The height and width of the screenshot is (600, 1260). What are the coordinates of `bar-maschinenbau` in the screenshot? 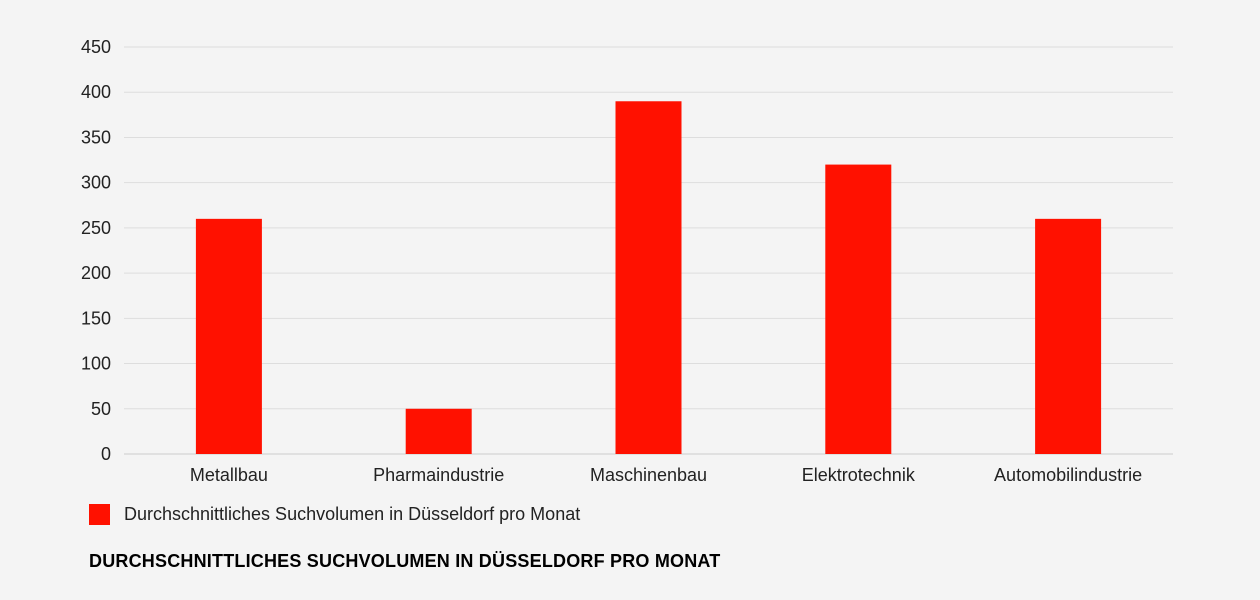 It's located at (648, 278).